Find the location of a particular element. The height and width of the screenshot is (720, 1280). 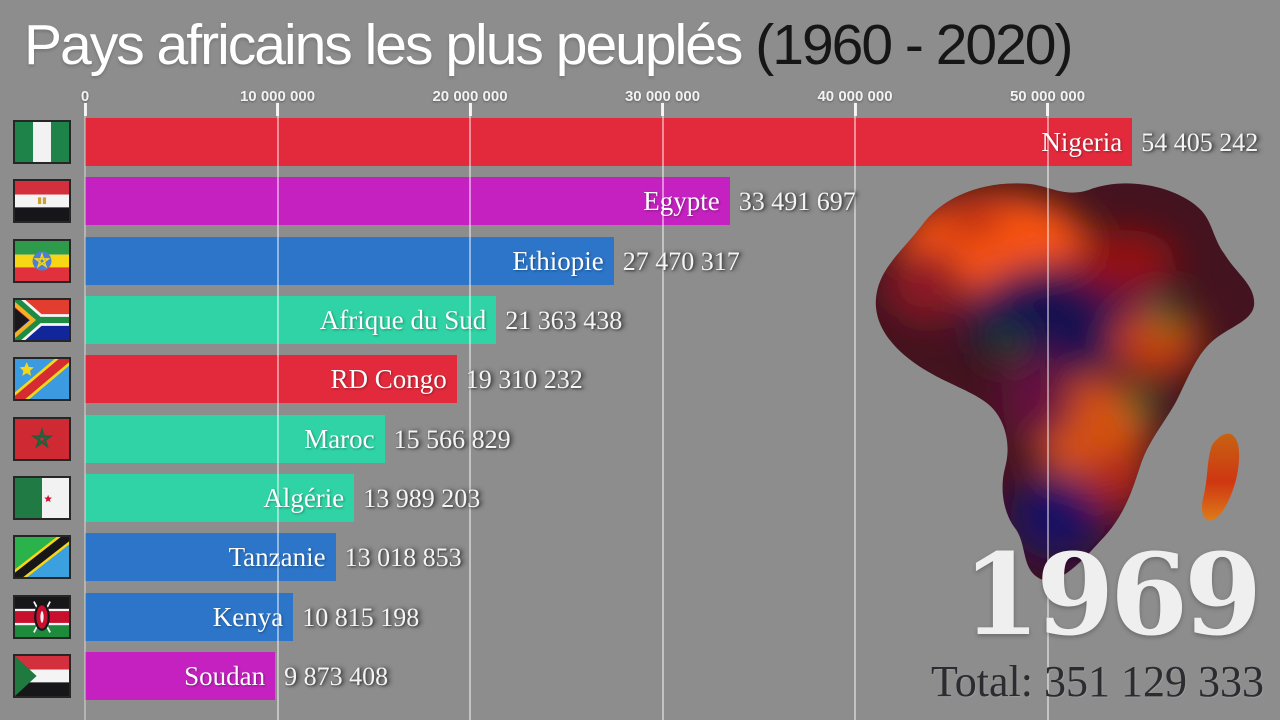

egypt-flag is located at coordinates (42, 201).